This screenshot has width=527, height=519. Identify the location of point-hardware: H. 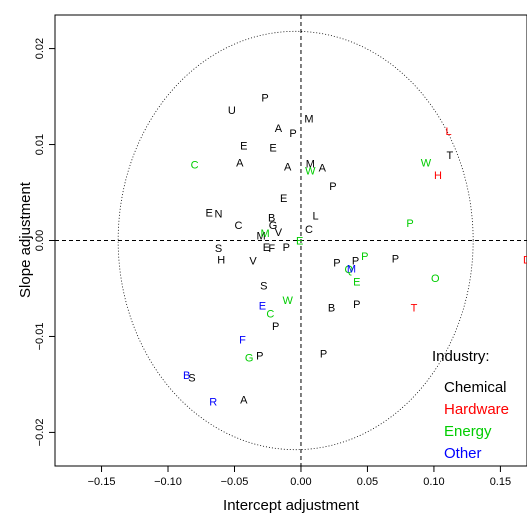
(438, 176).